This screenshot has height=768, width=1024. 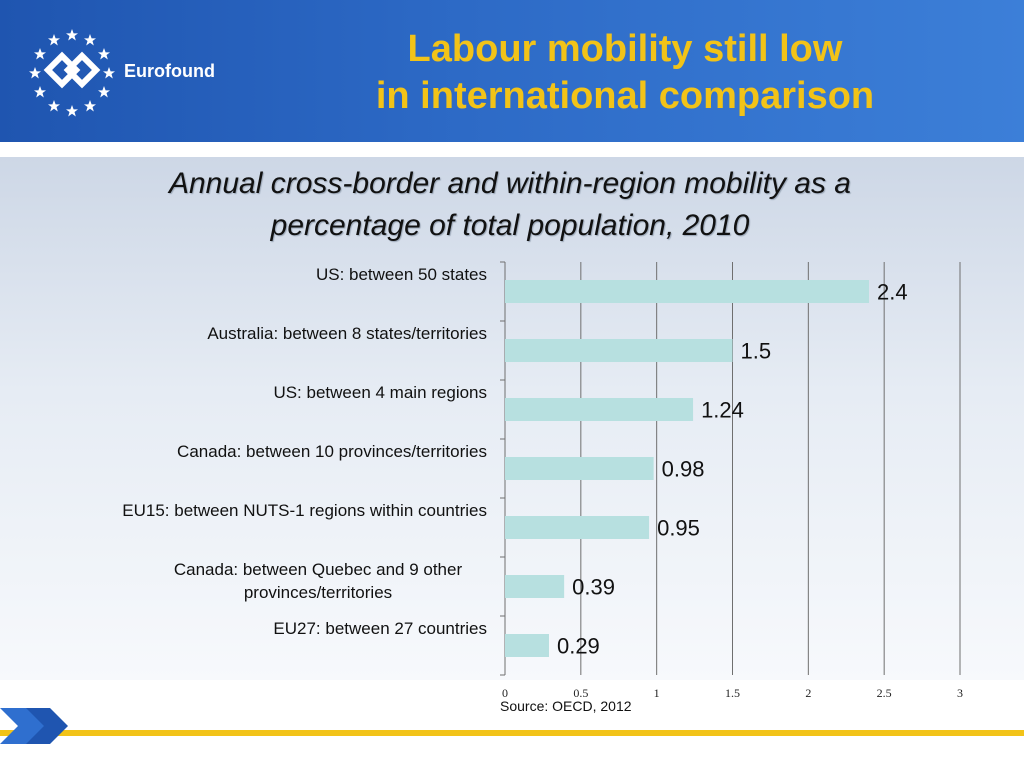 What do you see at coordinates (960, 693) in the screenshot?
I see `x-tick-label-6: 3` at bounding box center [960, 693].